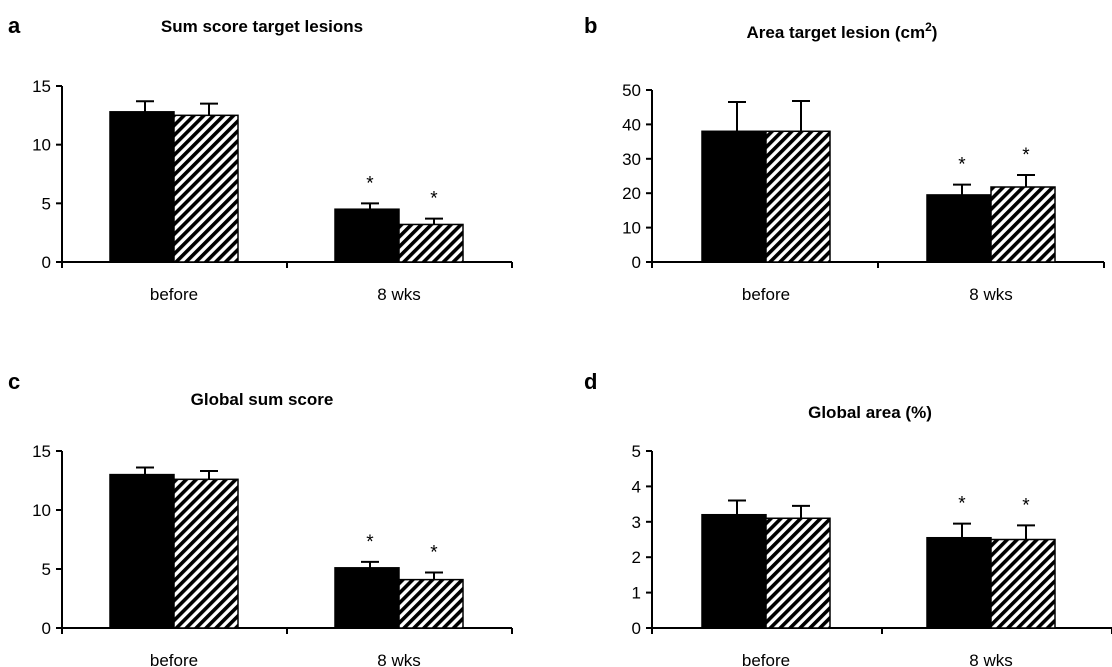  I want to click on panel-letter: a, so click(14, 25).